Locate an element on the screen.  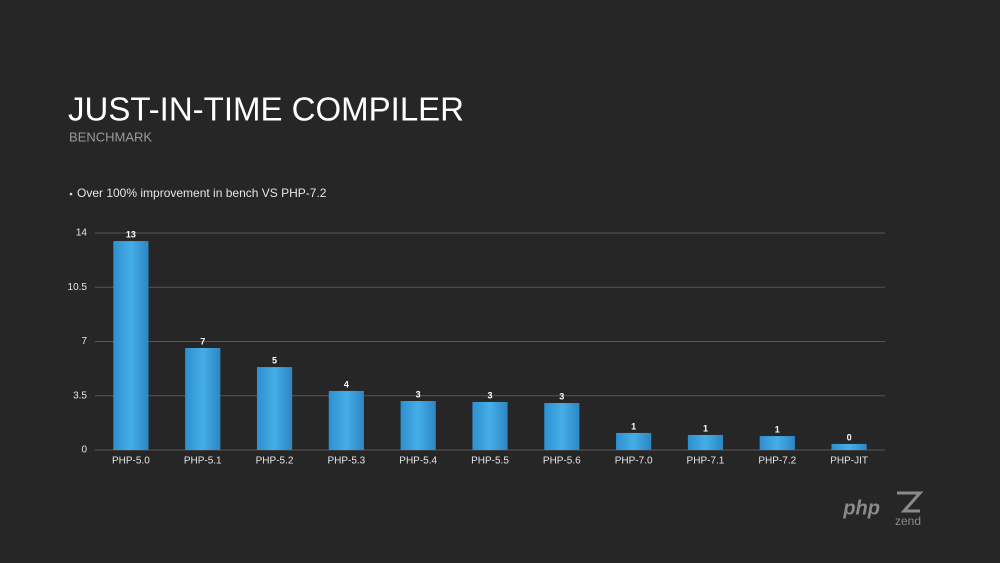
x-tick-label: PHP-7.2 is located at coordinates (777, 461).